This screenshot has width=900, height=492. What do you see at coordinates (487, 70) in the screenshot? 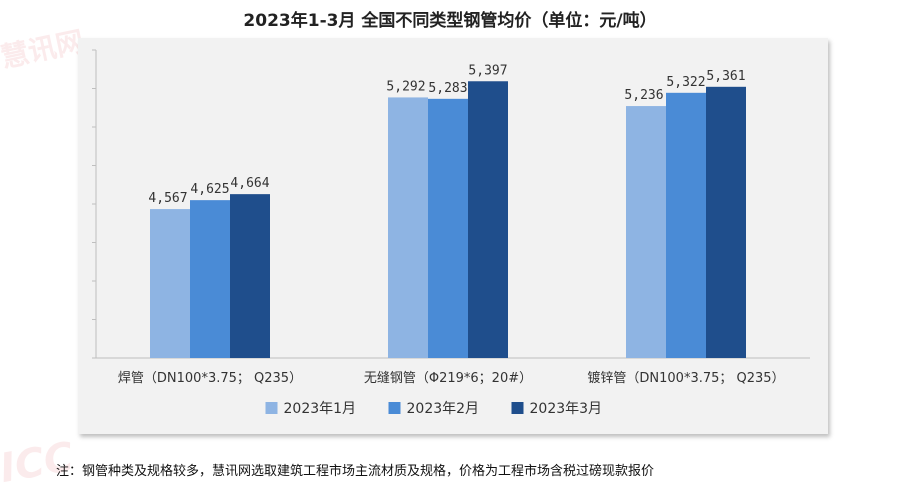
I see `data-label: 5,397` at bounding box center [487, 70].